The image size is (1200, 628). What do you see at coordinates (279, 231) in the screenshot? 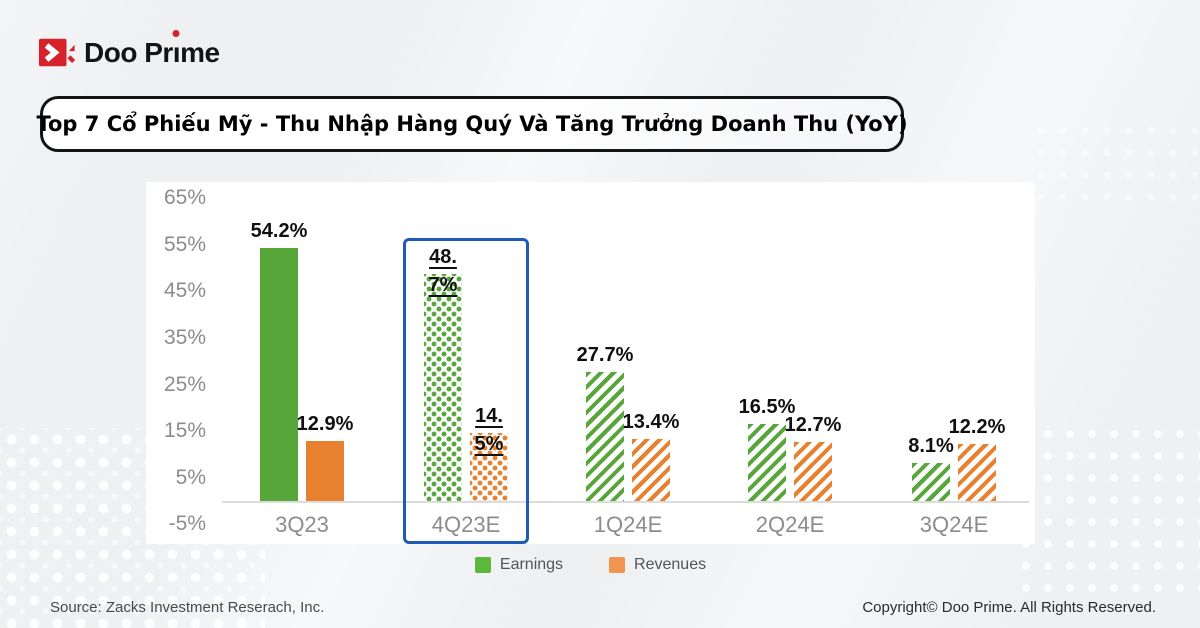
I see `bar-label-earnings-3Q23: 54.2%` at bounding box center [279, 231].